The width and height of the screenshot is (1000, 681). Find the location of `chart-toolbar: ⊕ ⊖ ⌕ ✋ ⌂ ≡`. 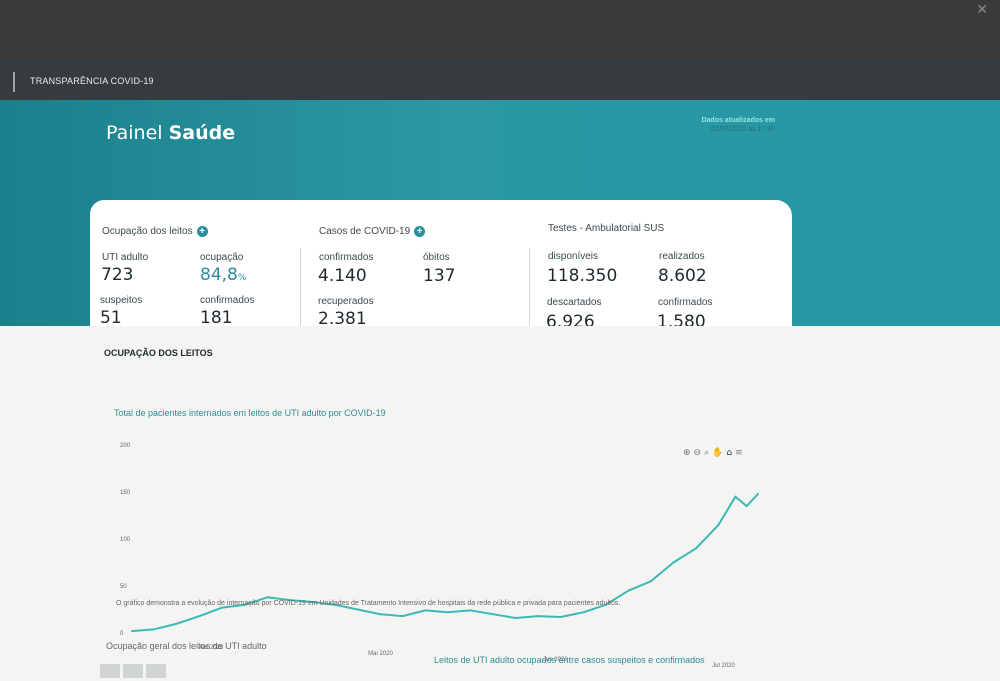

chart-toolbar: ⊕ ⊖ ⌕ ✋ ⌂ ≡ is located at coordinates (713, 453).